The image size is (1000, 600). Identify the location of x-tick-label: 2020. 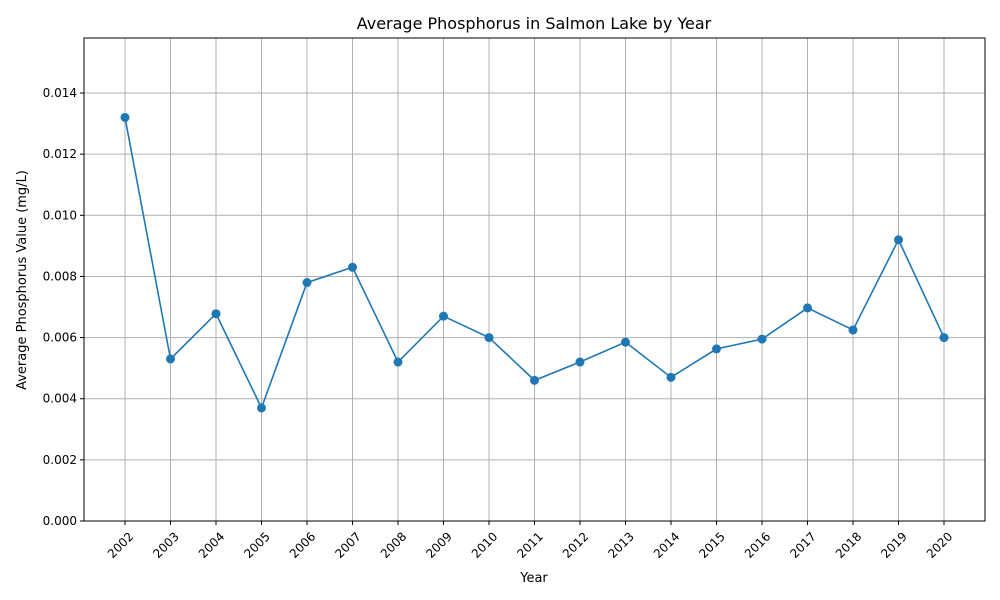
(939, 544).